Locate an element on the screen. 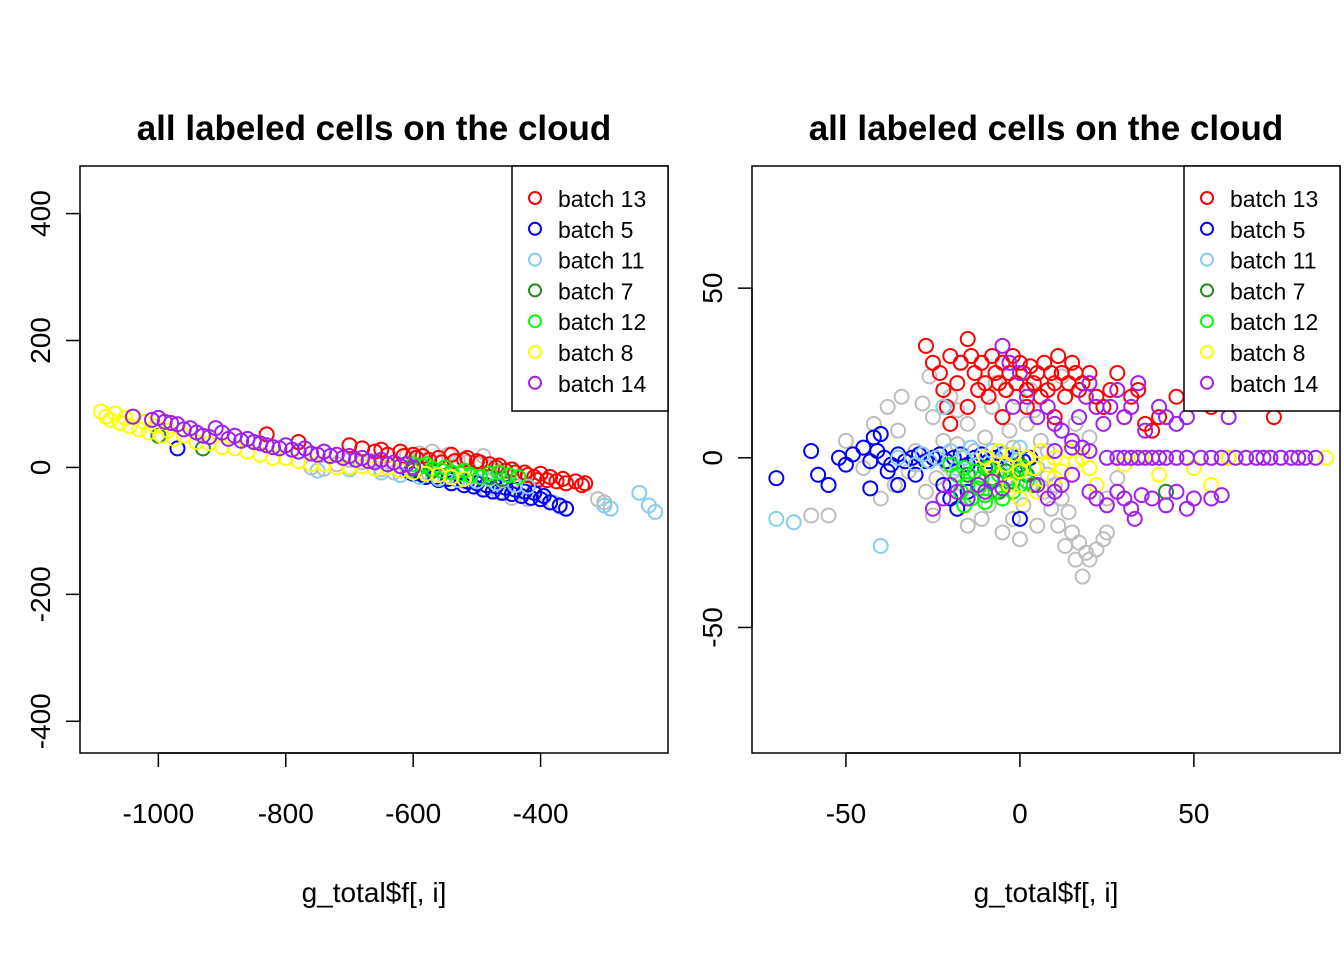 This screenshot has height=965, width=1344. legend-label: batch 14 is located at coordinates (1274, 384).